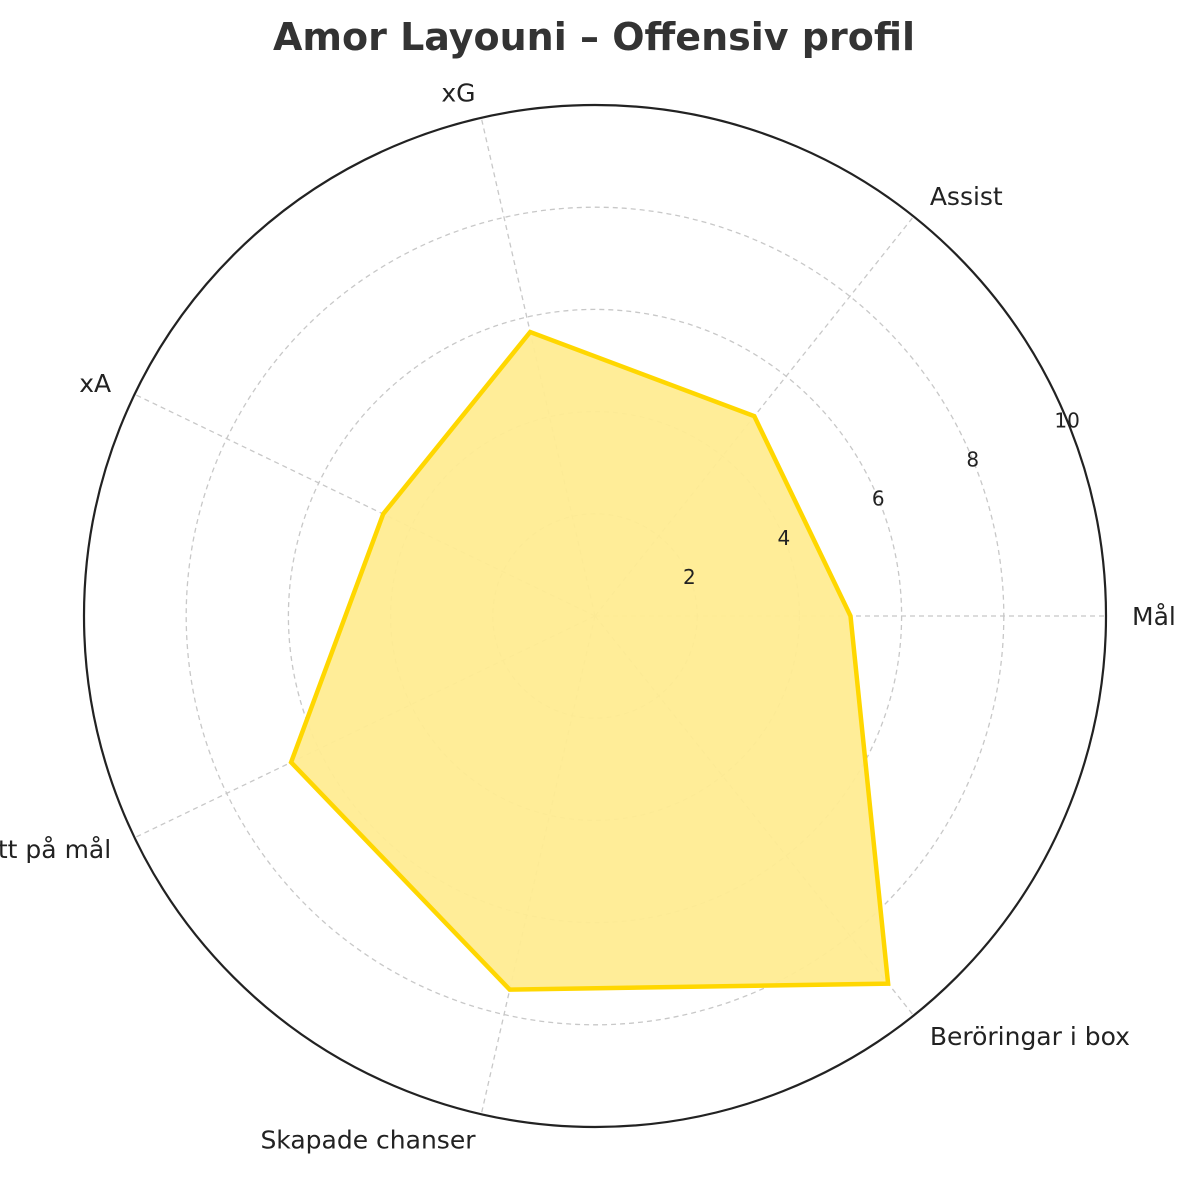 Image resolution: width=1180 pixels, height=1178 pixels. I want to click on category-label: xA, so click(95, 383).